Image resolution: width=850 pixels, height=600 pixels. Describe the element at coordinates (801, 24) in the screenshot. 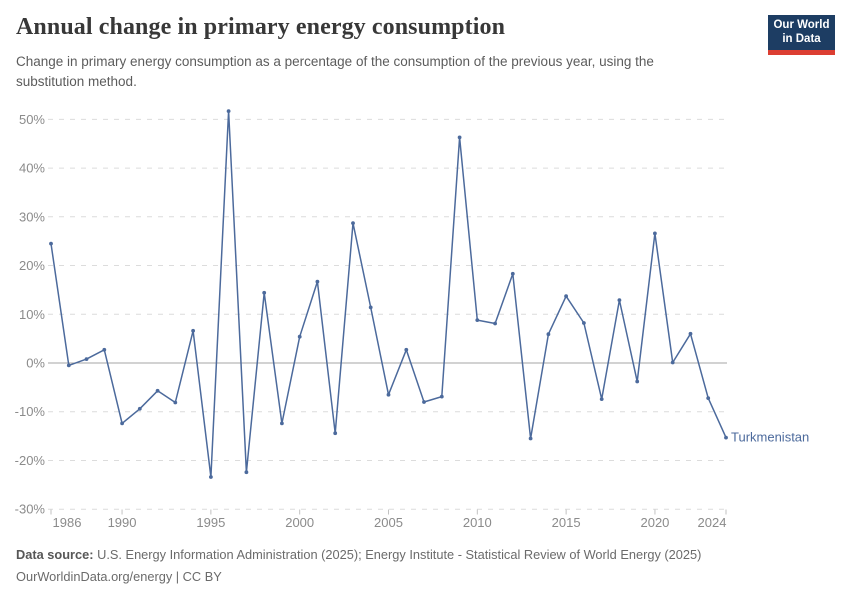

I see `owid-logo-line1: Our World` at that location.